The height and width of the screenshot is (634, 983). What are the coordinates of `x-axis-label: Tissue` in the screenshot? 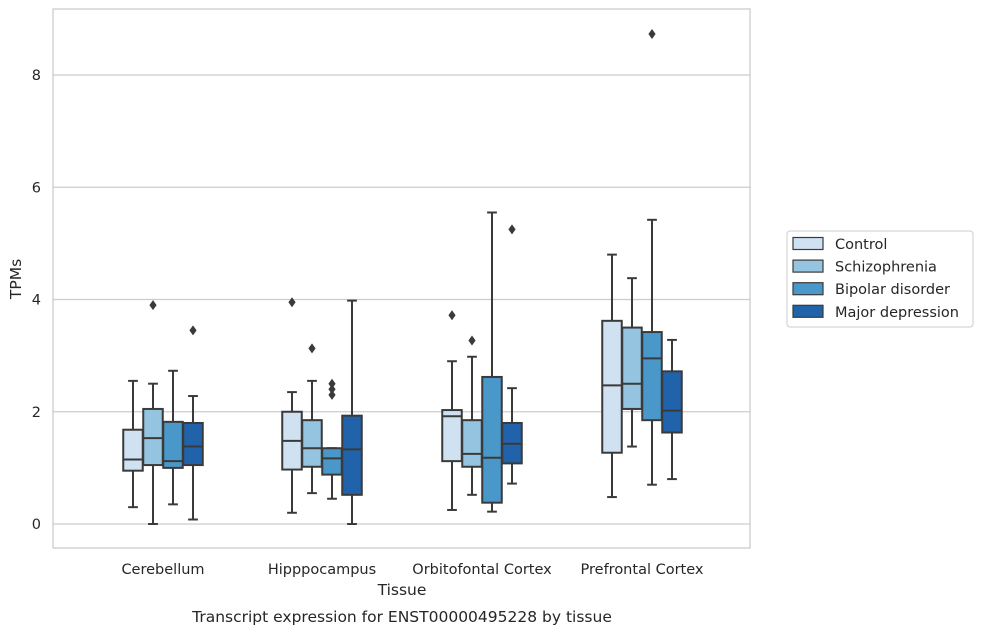 It's located at (402, 590).